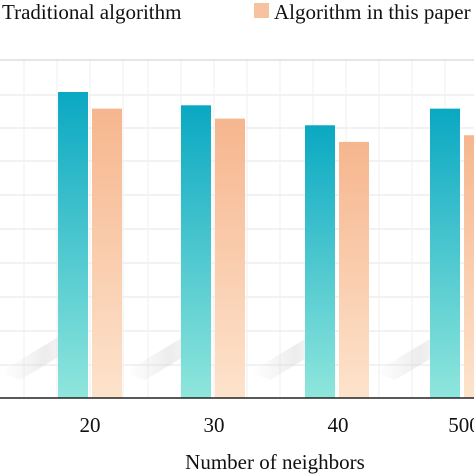 This screenshot has height=474, width=474. Describe the element at coordinates (372, 12) in the screenshot. I see `legend-label-series-2: Algorithm in this paper` at that location.